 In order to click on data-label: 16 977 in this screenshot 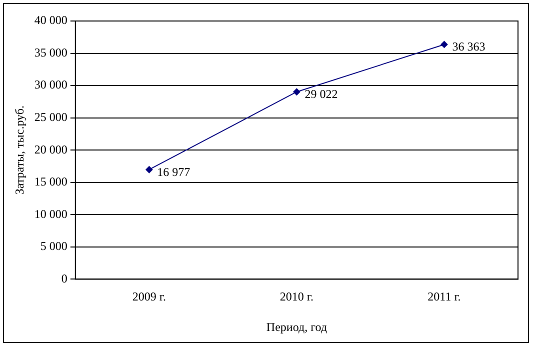, I will do `click(173, 171)`.